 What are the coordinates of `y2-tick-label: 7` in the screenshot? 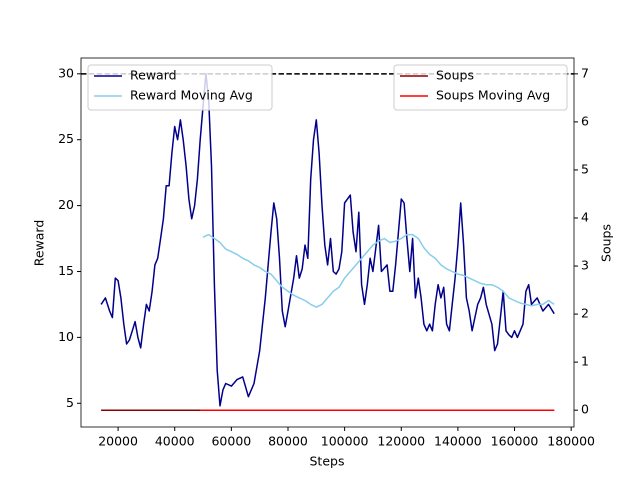 It's located at (585, 72).